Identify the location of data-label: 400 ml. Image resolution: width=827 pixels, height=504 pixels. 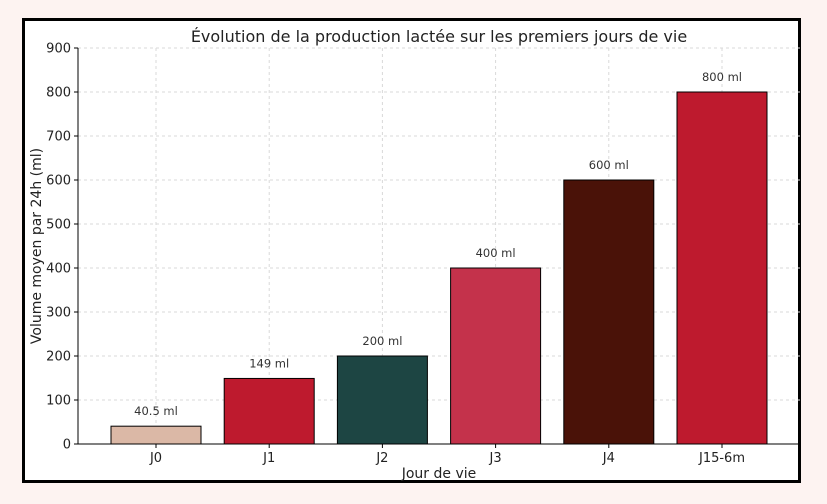
(496, 253).